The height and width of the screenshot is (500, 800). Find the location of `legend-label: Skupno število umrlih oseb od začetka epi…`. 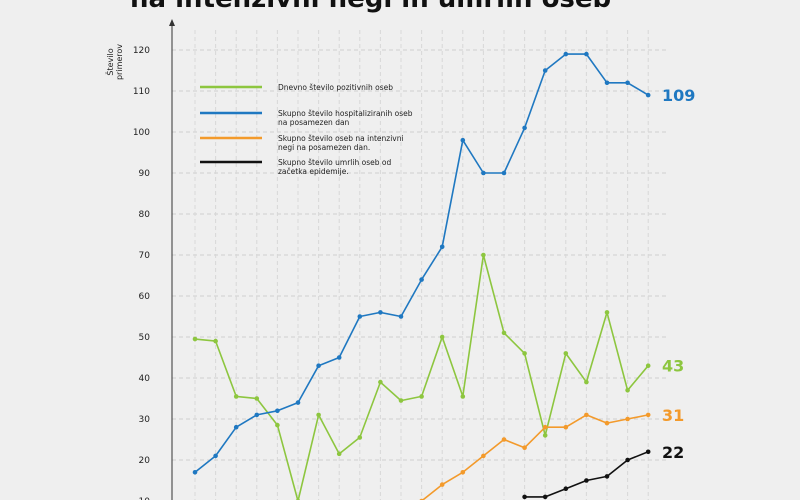

legend-label: Skupno število umrlih oseb od začetka epi… is located at coordinates (334, 167).